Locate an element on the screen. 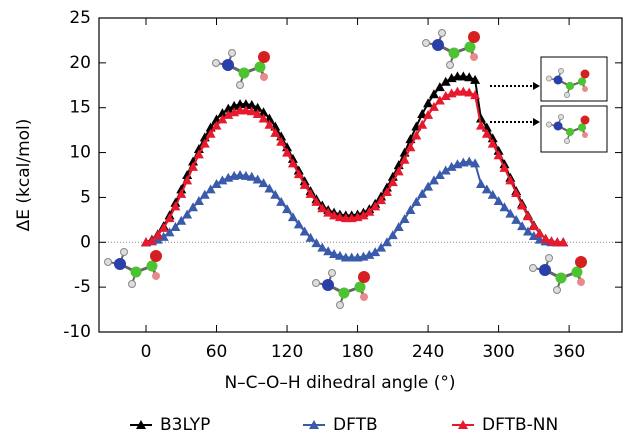 This screenshot has width=629, height=437. x-tick-label: 120 is located at coordinates (287, 352).